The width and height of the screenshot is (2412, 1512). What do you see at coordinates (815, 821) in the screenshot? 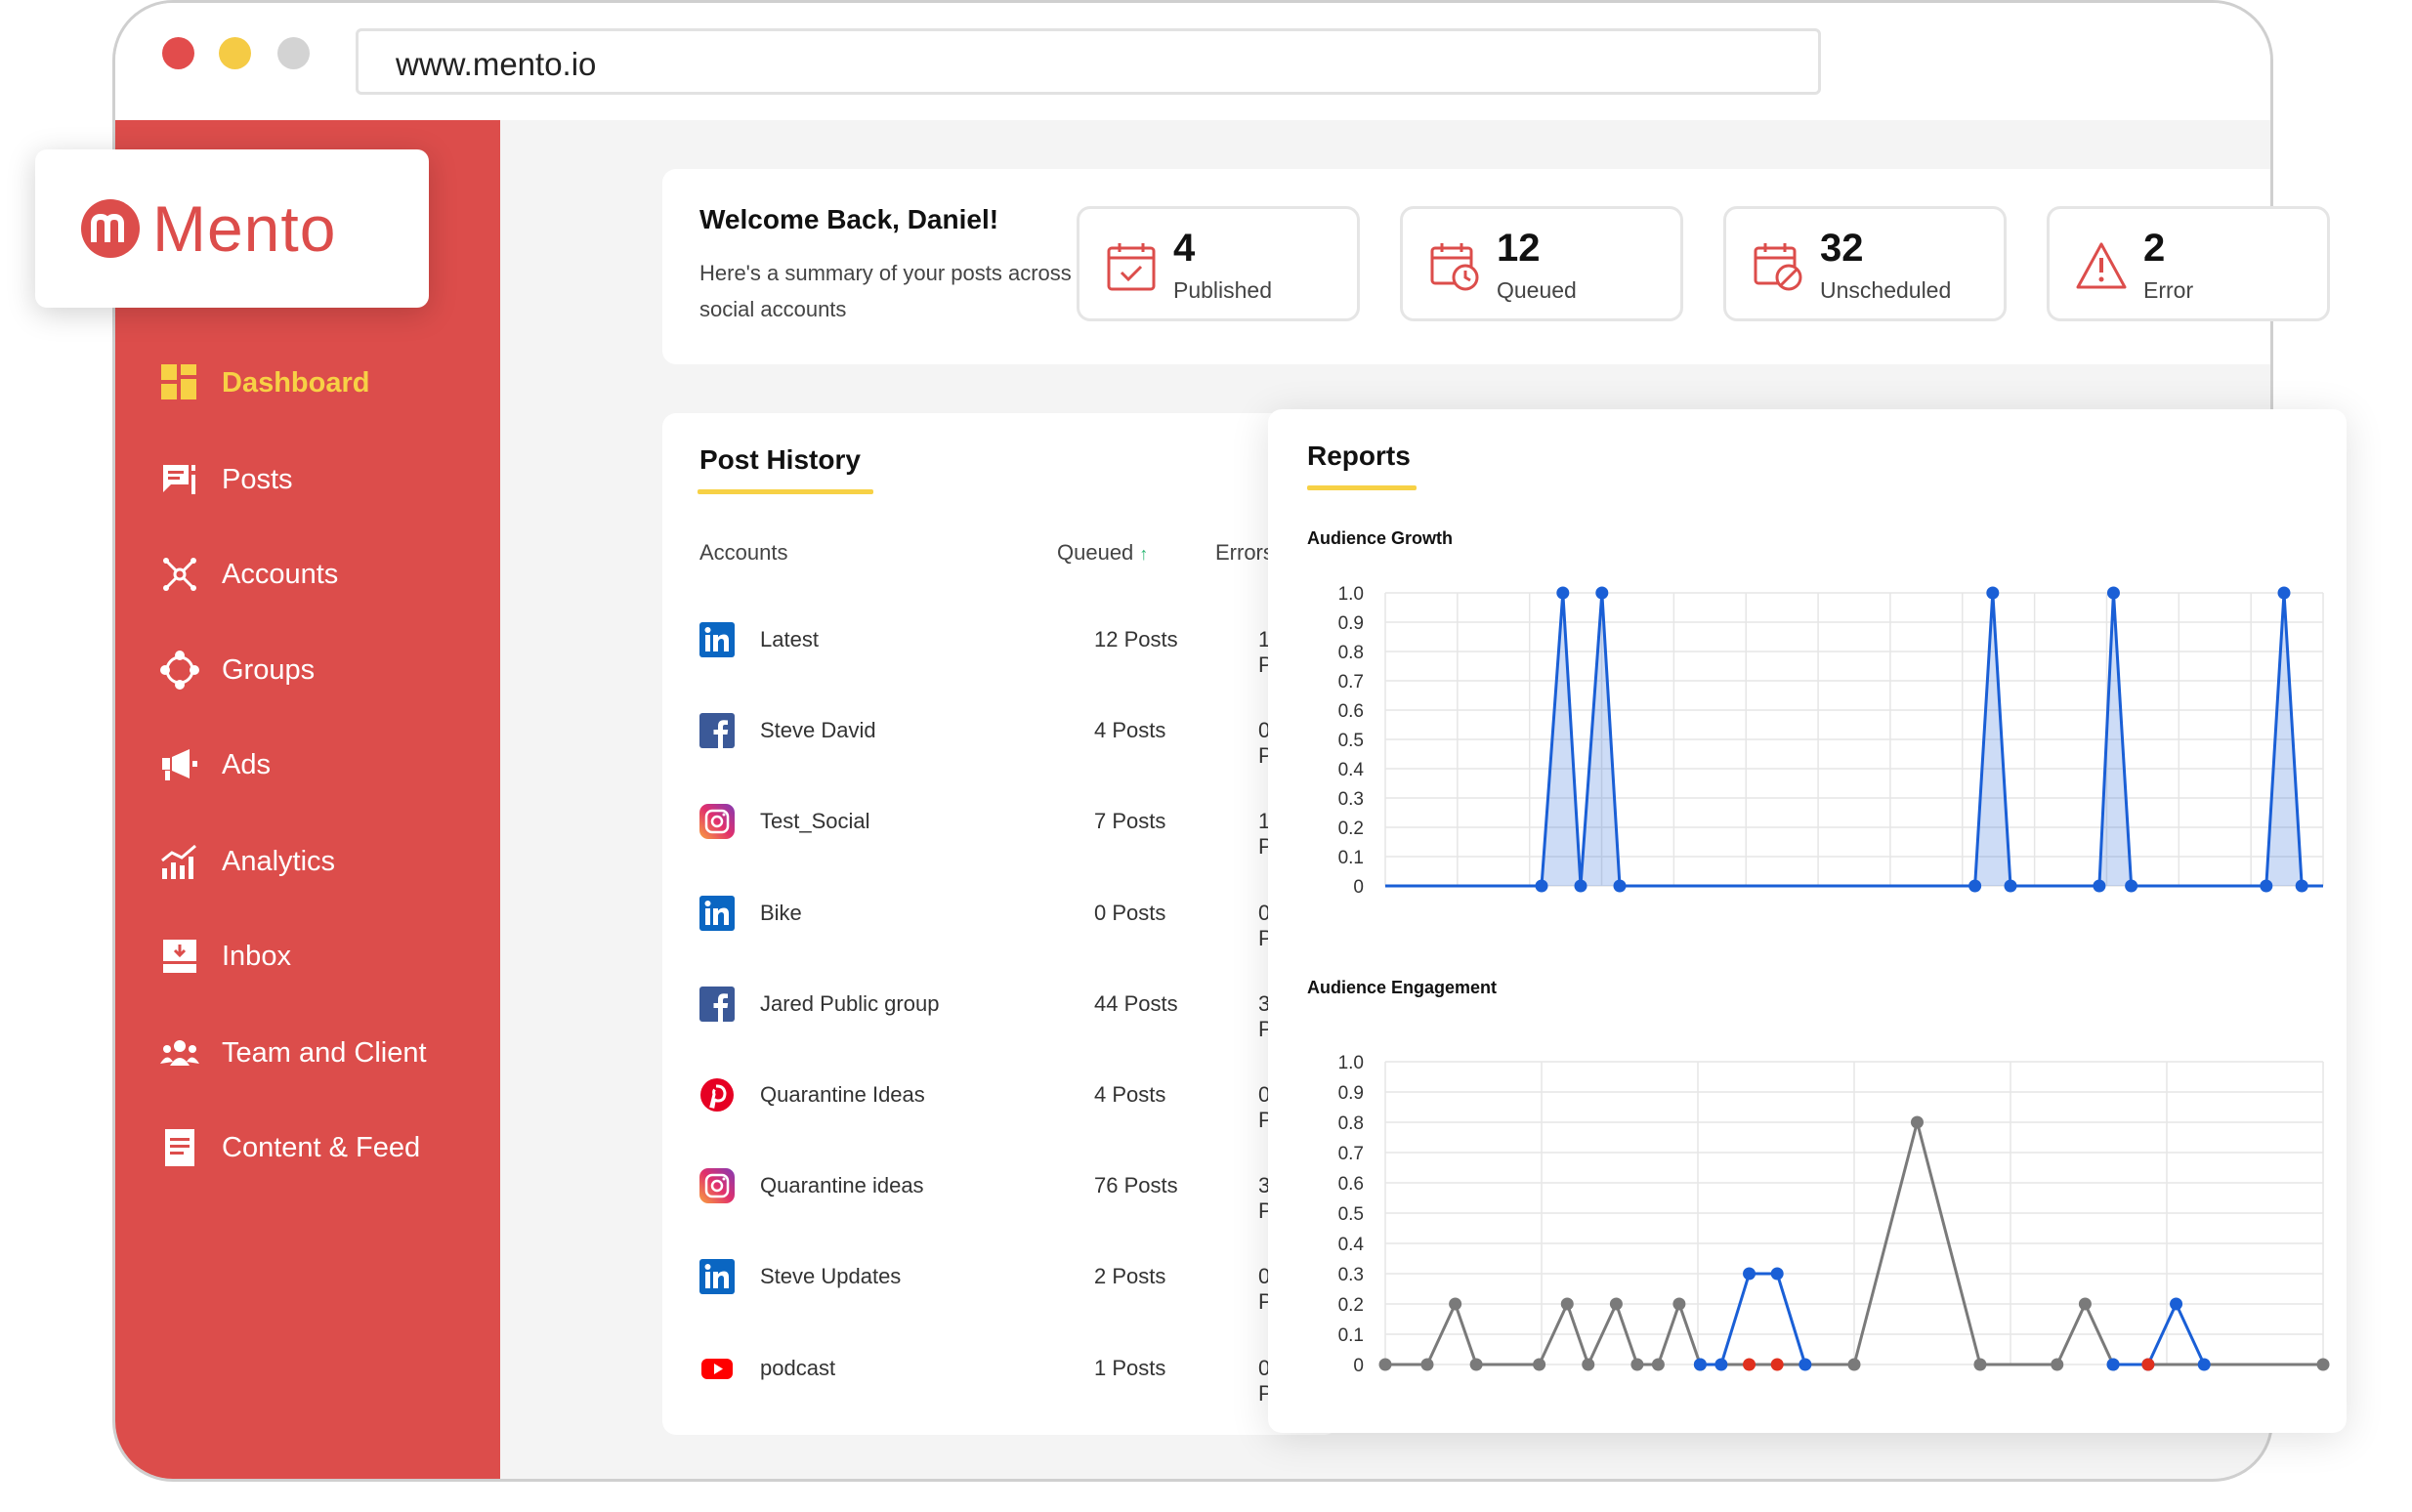
I see `account-name: Test_Social` at bounding box center [815, 821].